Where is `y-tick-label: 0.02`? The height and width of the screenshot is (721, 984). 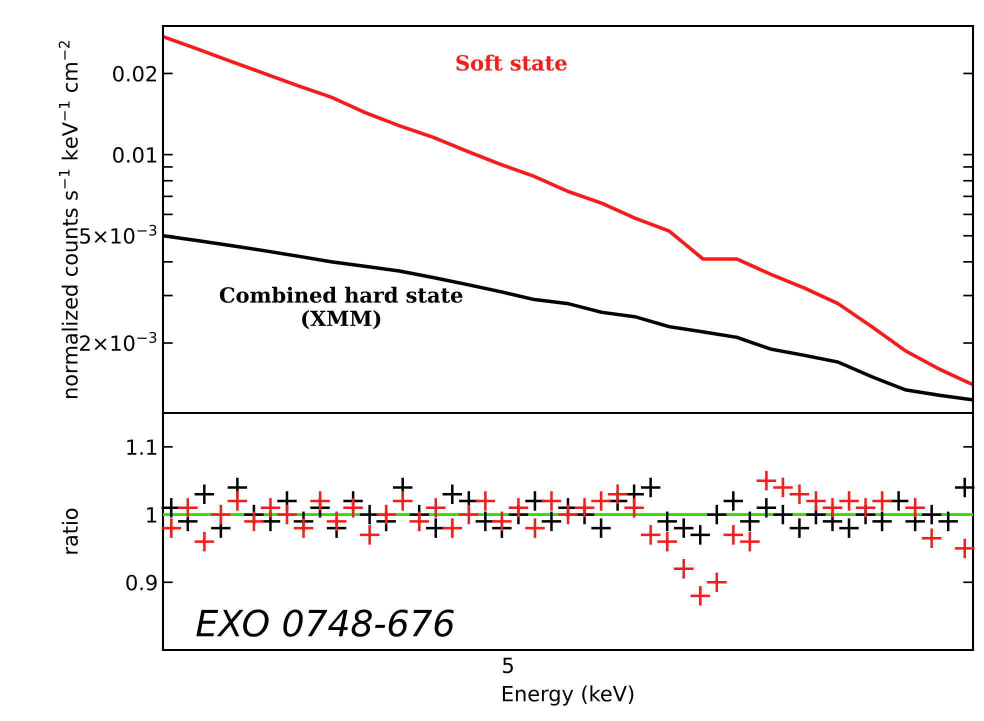
y-tick-label: 0.02 is located at coordinates (134, 74).